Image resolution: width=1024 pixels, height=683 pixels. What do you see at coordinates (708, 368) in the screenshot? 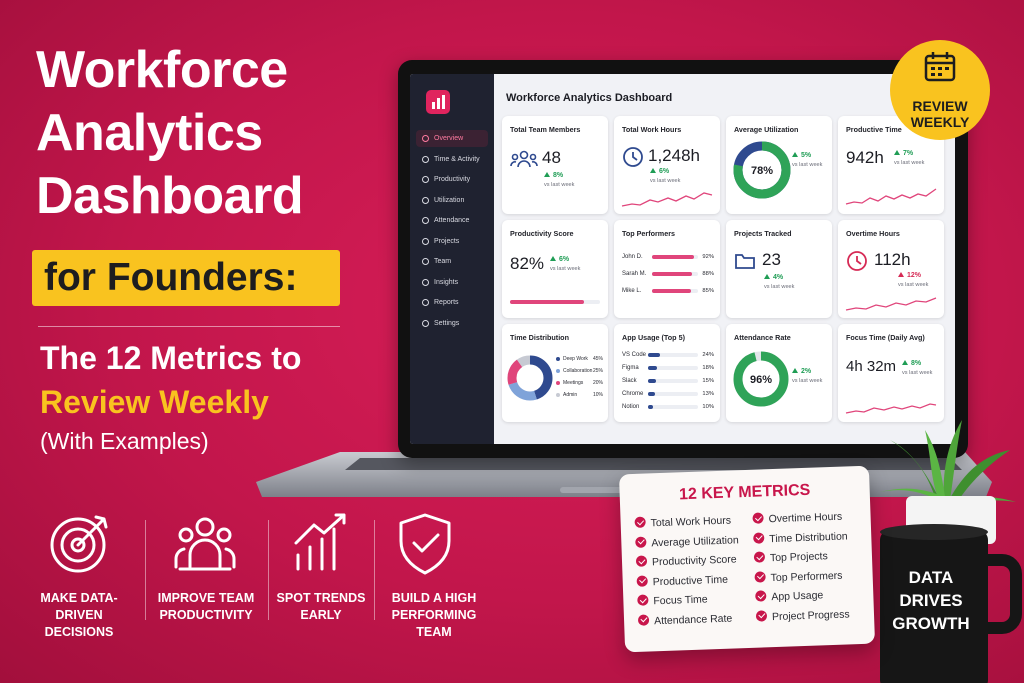
I see `app-share: 18%` at bounding box center [708, 368].